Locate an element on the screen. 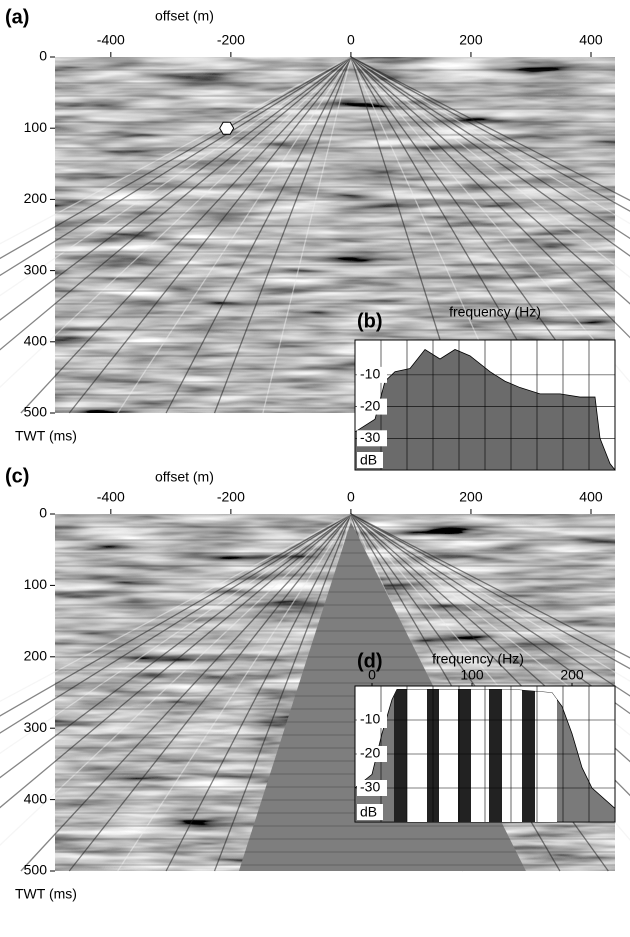 This screenshot has width=630, height=937. x-tick-label: 100 is located at coordinates (472, 675).